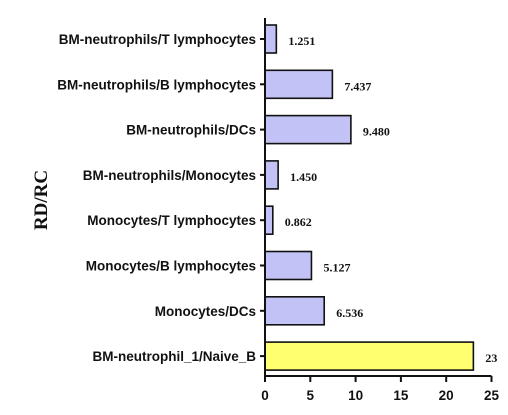  I want to click on y-axis-label: RD/RC, so click(41, 200).